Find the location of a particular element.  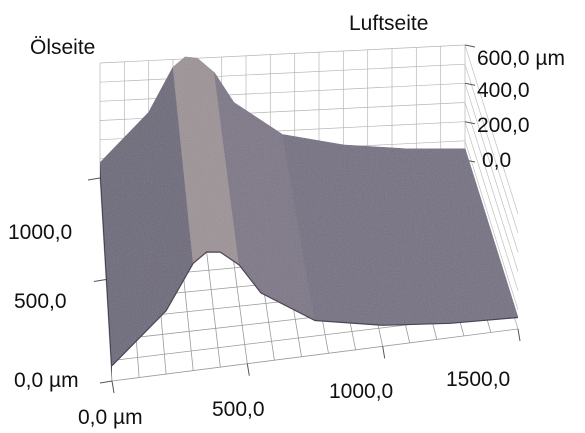

z-tick-label: 200,0 is located at coordinates (503, 125).